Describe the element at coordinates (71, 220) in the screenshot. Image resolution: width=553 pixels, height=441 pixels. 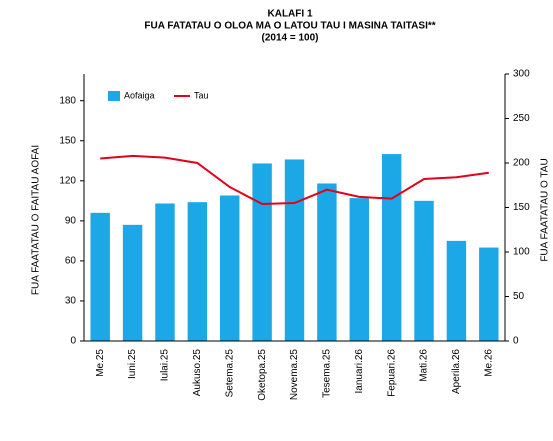
I see `y-tick-label: 90` at that location.